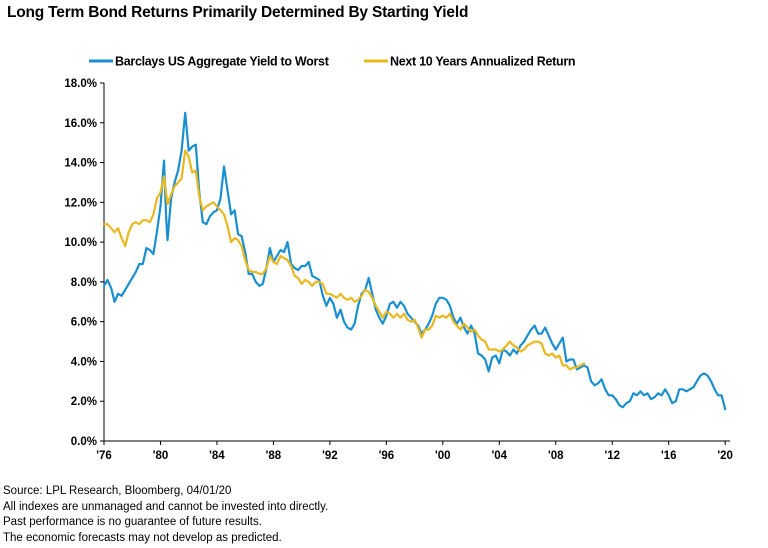 The height and width of the screenshot is (548, 768). Describe the element at coordinates (556, 456) in the screenshot. I see `x-tick-label: '08` at that location.